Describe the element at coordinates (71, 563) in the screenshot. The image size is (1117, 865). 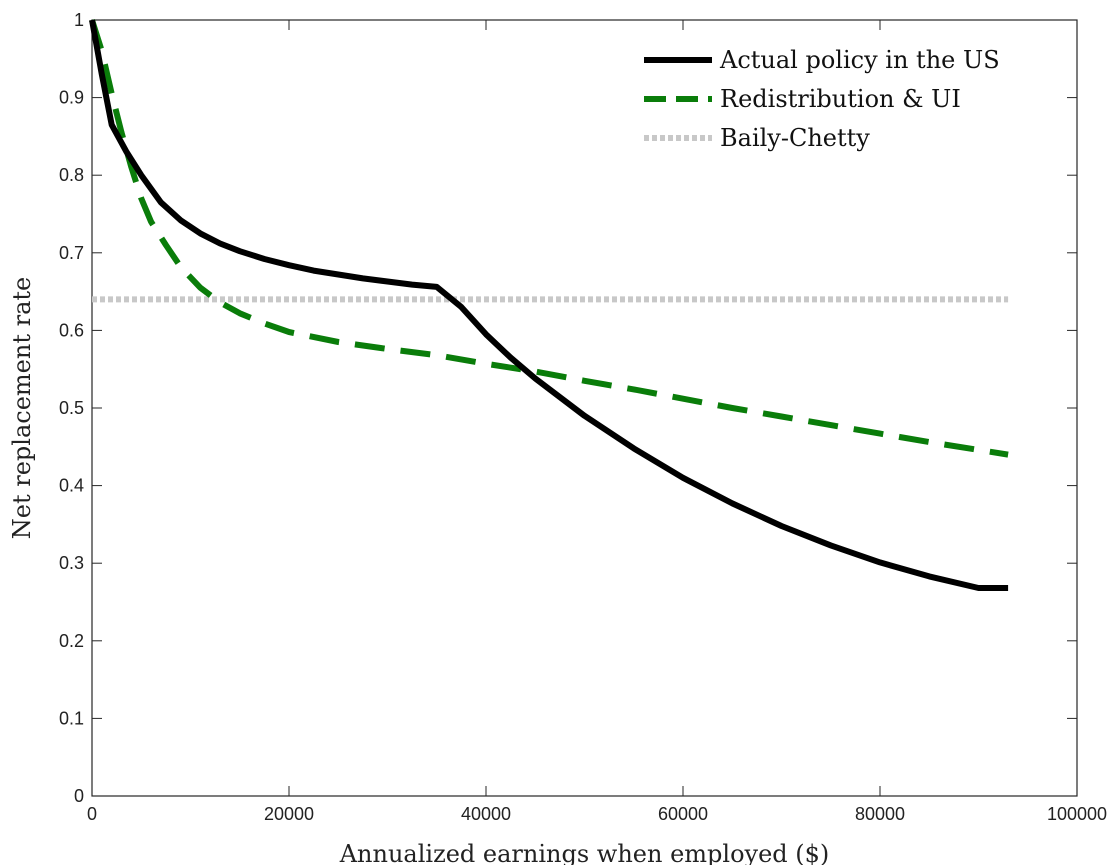
I see `y-tick-label: 0.3` at that location.